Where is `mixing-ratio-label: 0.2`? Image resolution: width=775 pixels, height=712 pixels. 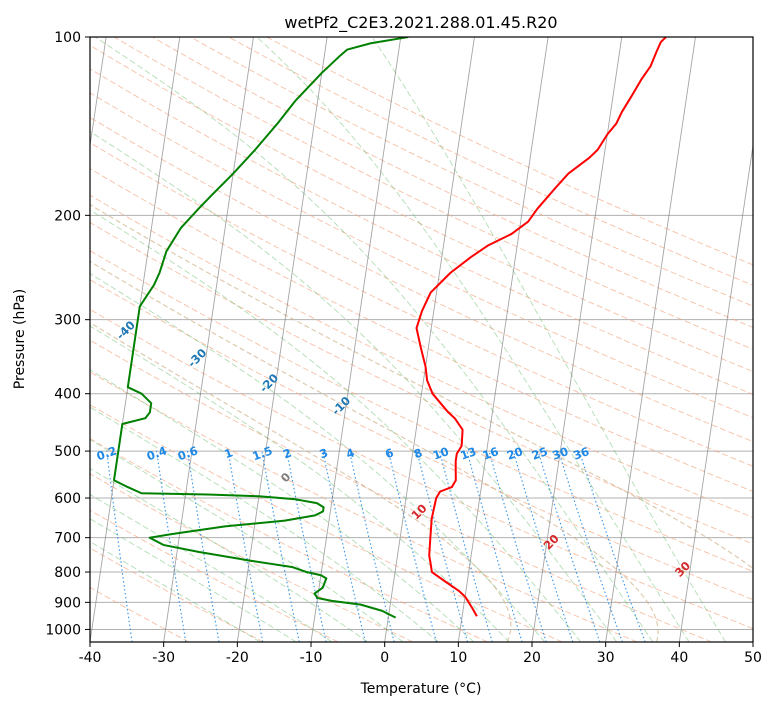
mixing-ratio-label: 0.2 is located at coordinates (107, 453).